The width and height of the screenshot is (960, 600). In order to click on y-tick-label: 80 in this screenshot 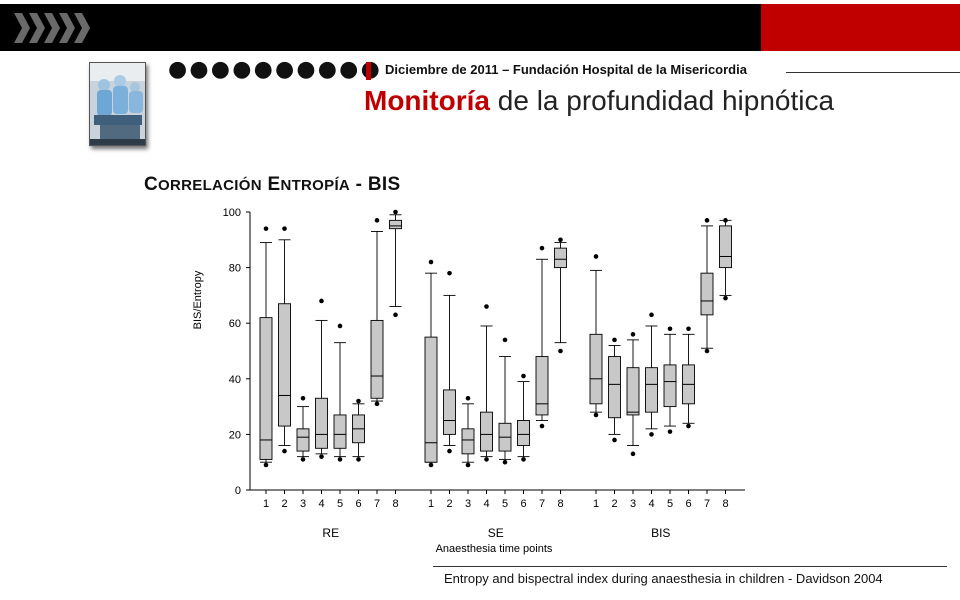, I will do `click(235, 269)`.